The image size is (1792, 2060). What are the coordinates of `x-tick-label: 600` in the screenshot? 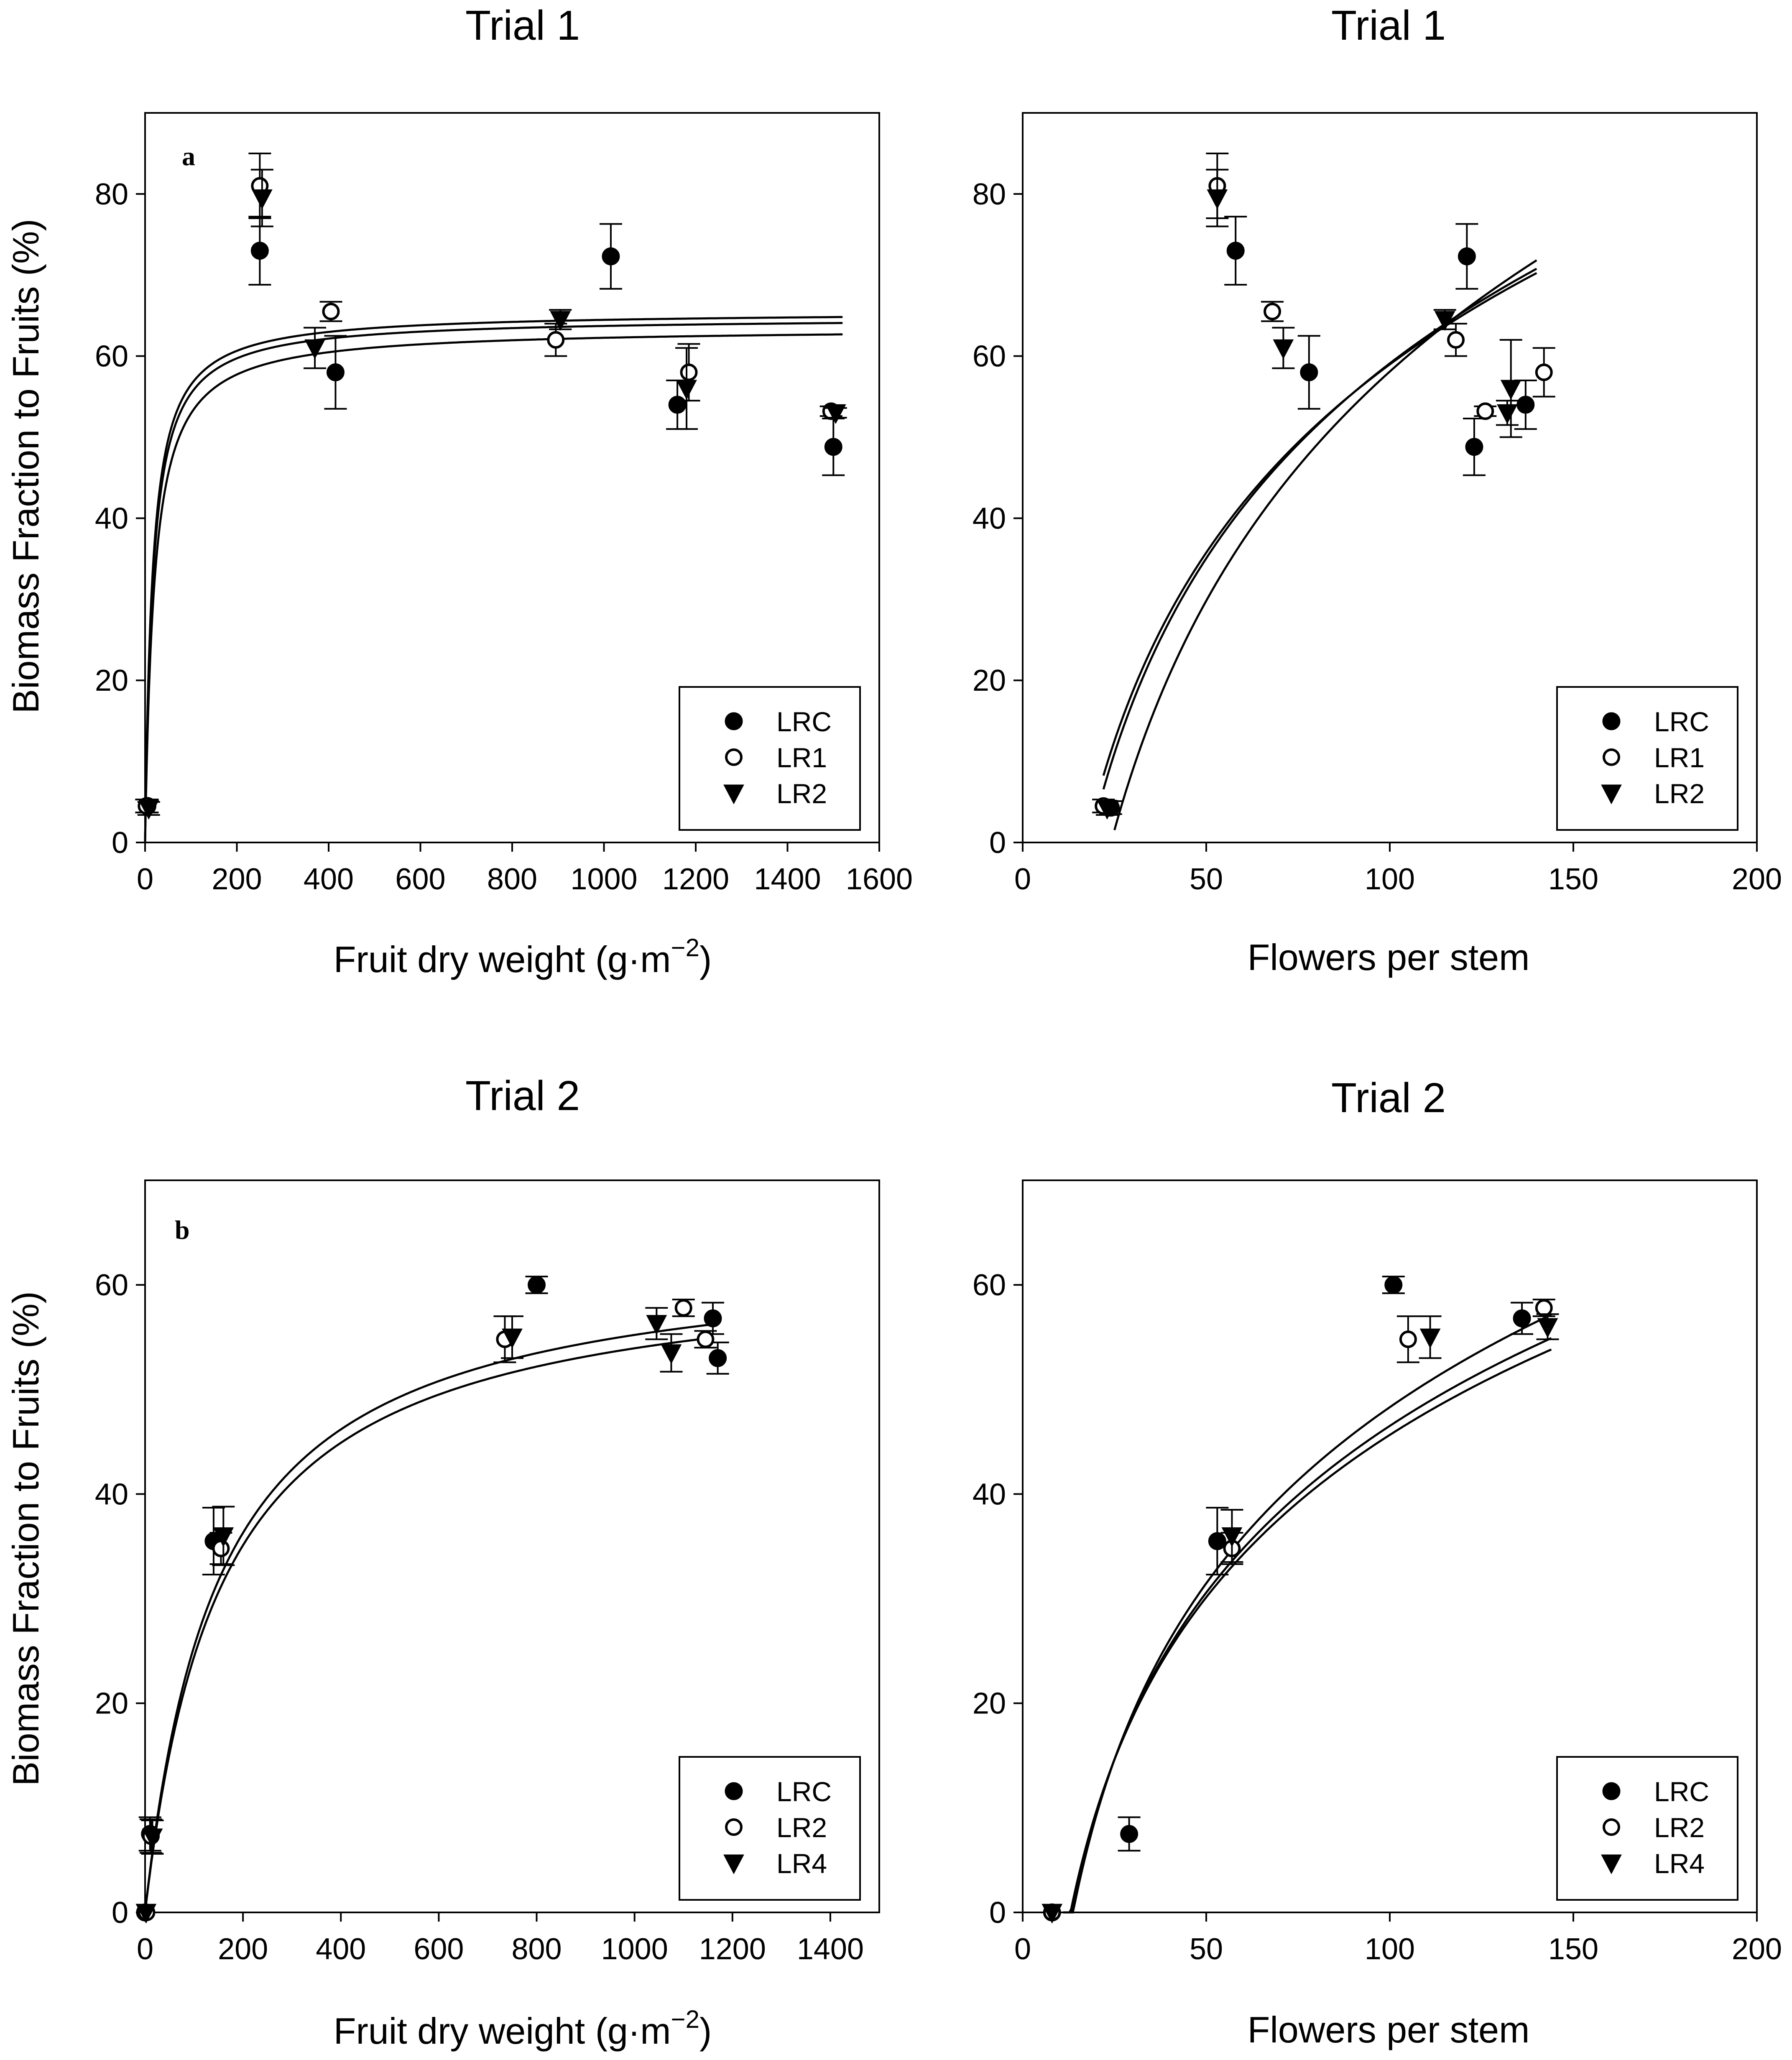 It's located at (439, 1949).